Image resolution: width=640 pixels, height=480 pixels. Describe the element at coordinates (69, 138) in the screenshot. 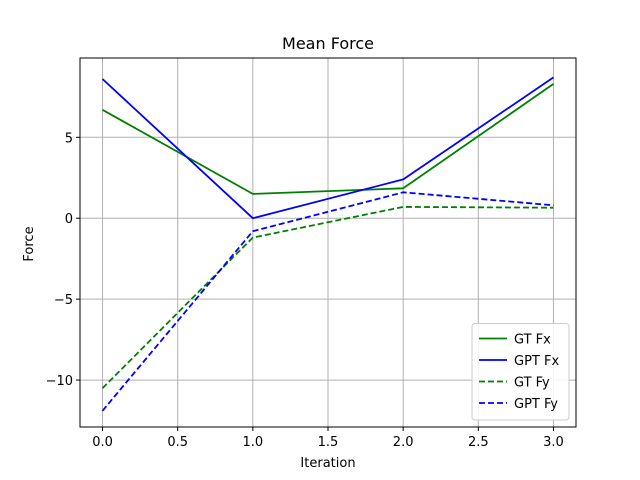

I see `y-tick-label: 5` at that location.